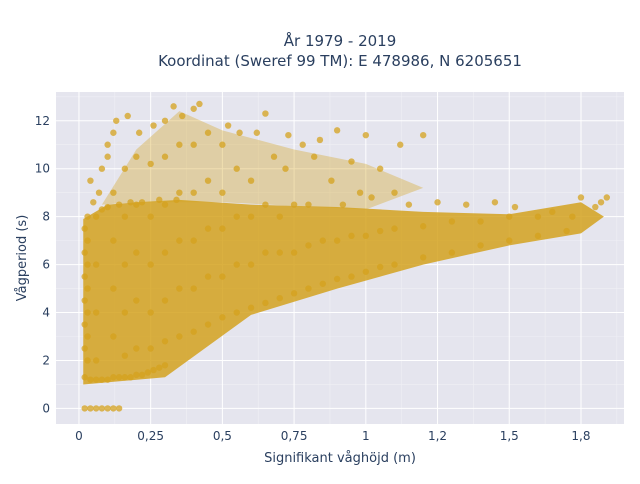 This screenshot has height=484, width=640. I want to click on x-tick-label: 1,5, so click(509, 436).